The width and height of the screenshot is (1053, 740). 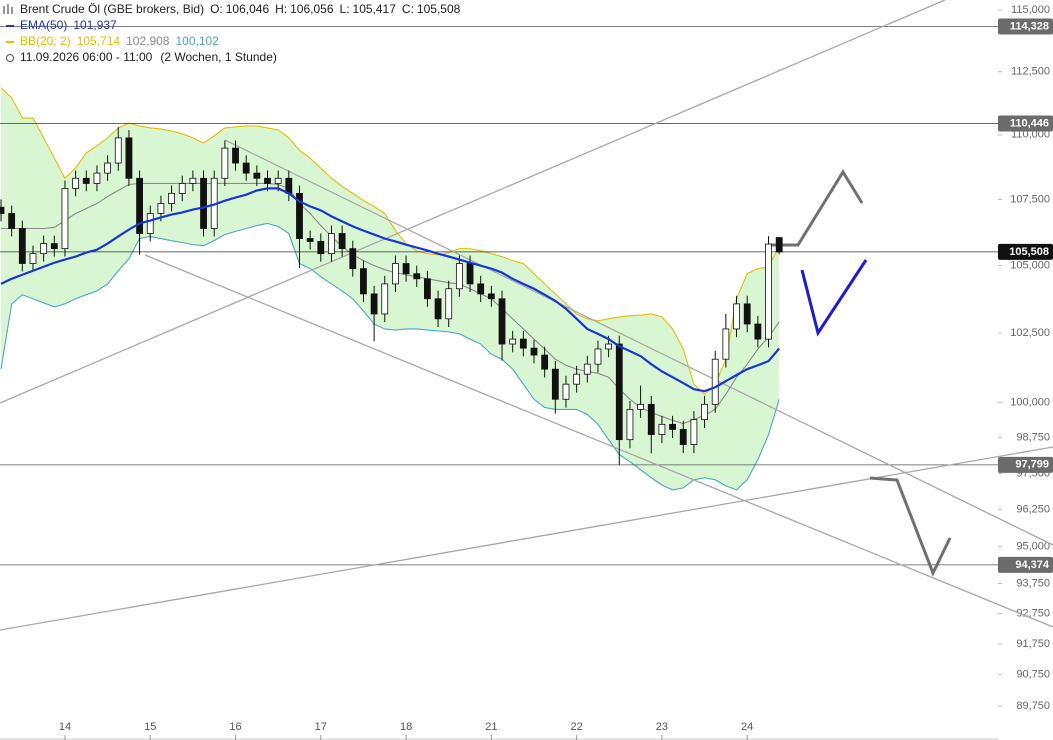 What do you see at coordinates (8, 9) in the screenshot?
I see `chart-icon` at bounding box center [8, 9].